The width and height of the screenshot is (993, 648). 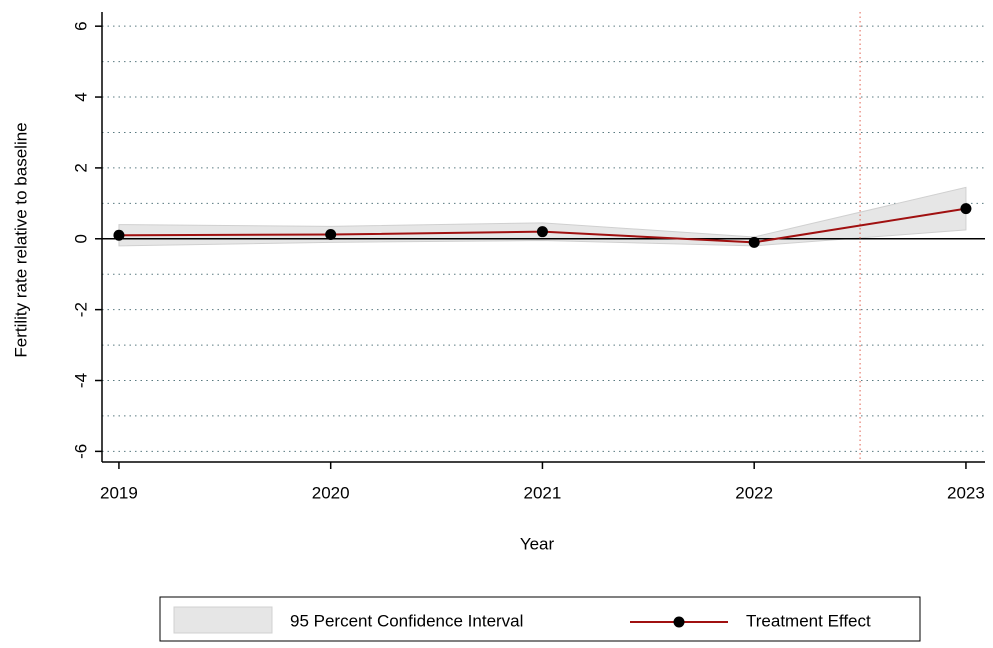 What do you see at coordinates (80, 309) in the screenshot?
I see `y-tick-label: -2` at bounding box center [80, 309].